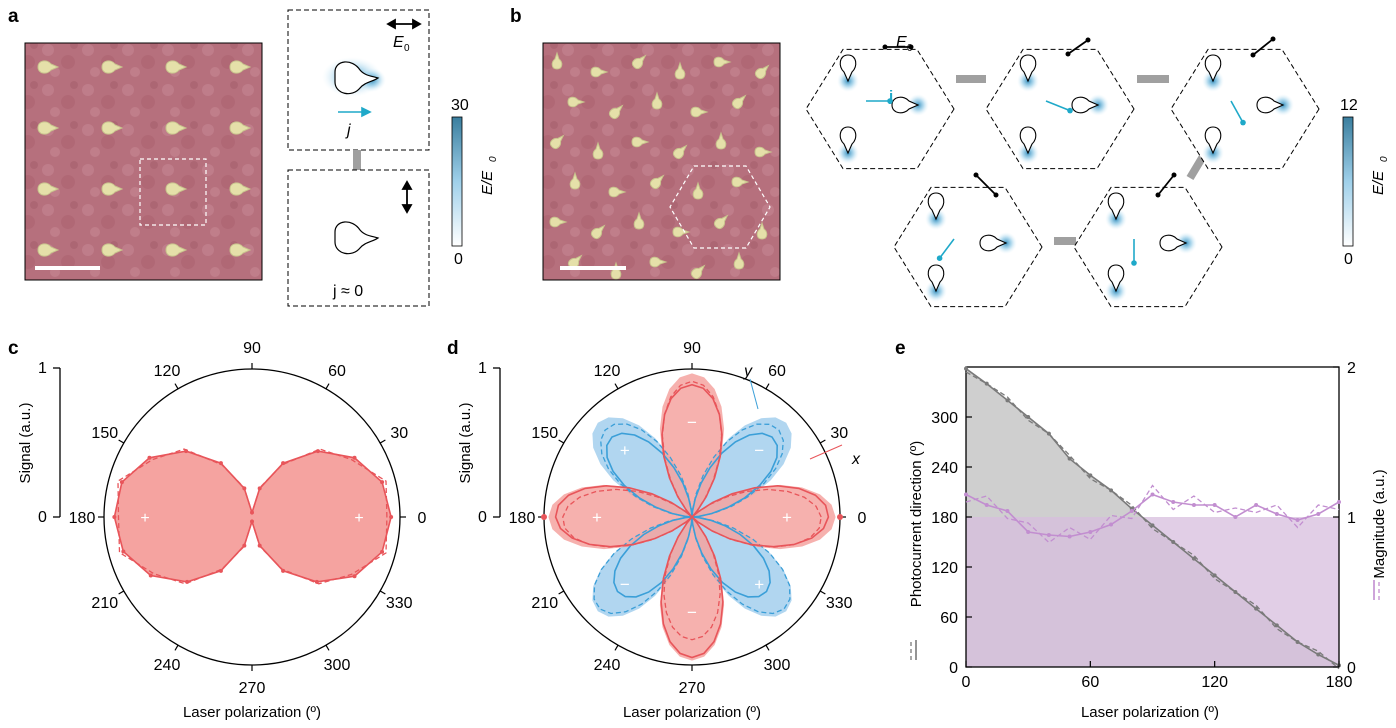 This screenshot has height=728, width=1396. I want to click on polar-tick-label: 330, so click(839, 603).